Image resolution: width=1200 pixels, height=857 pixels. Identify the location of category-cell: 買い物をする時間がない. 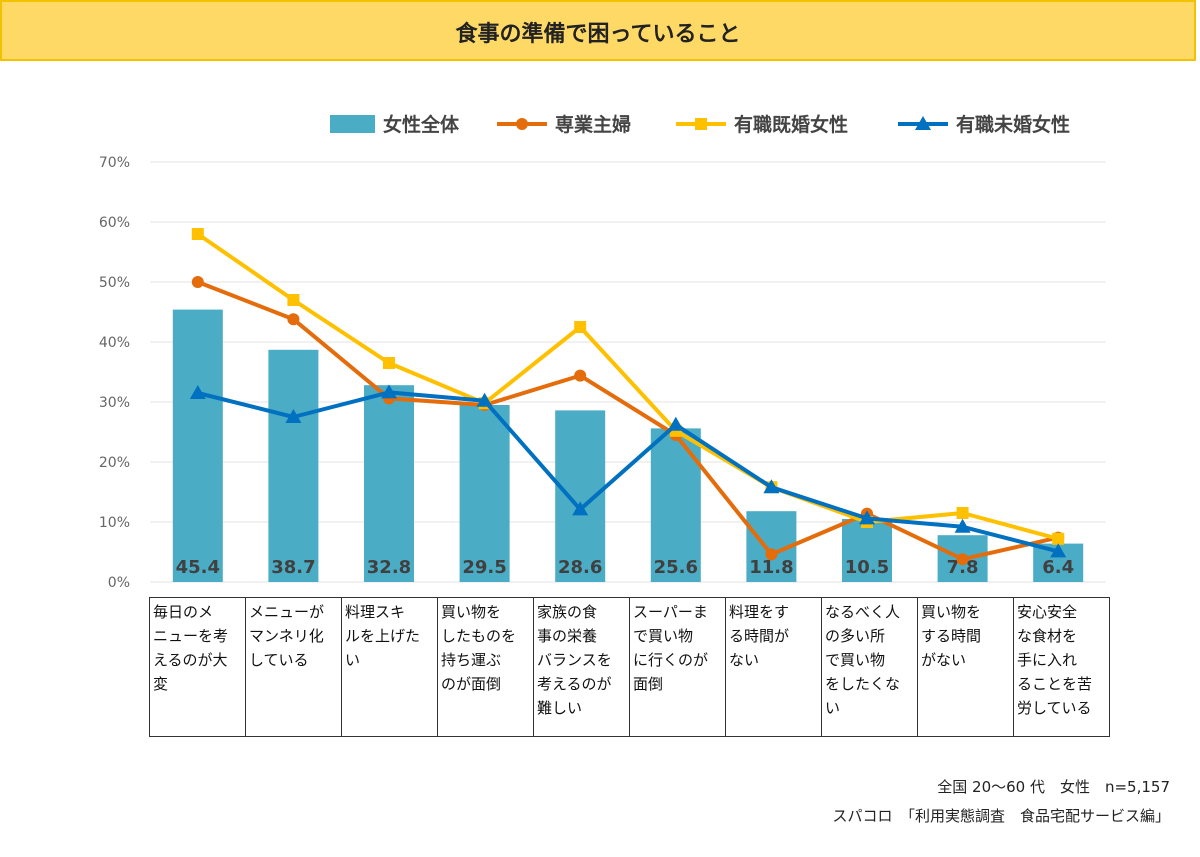
(965, 667).